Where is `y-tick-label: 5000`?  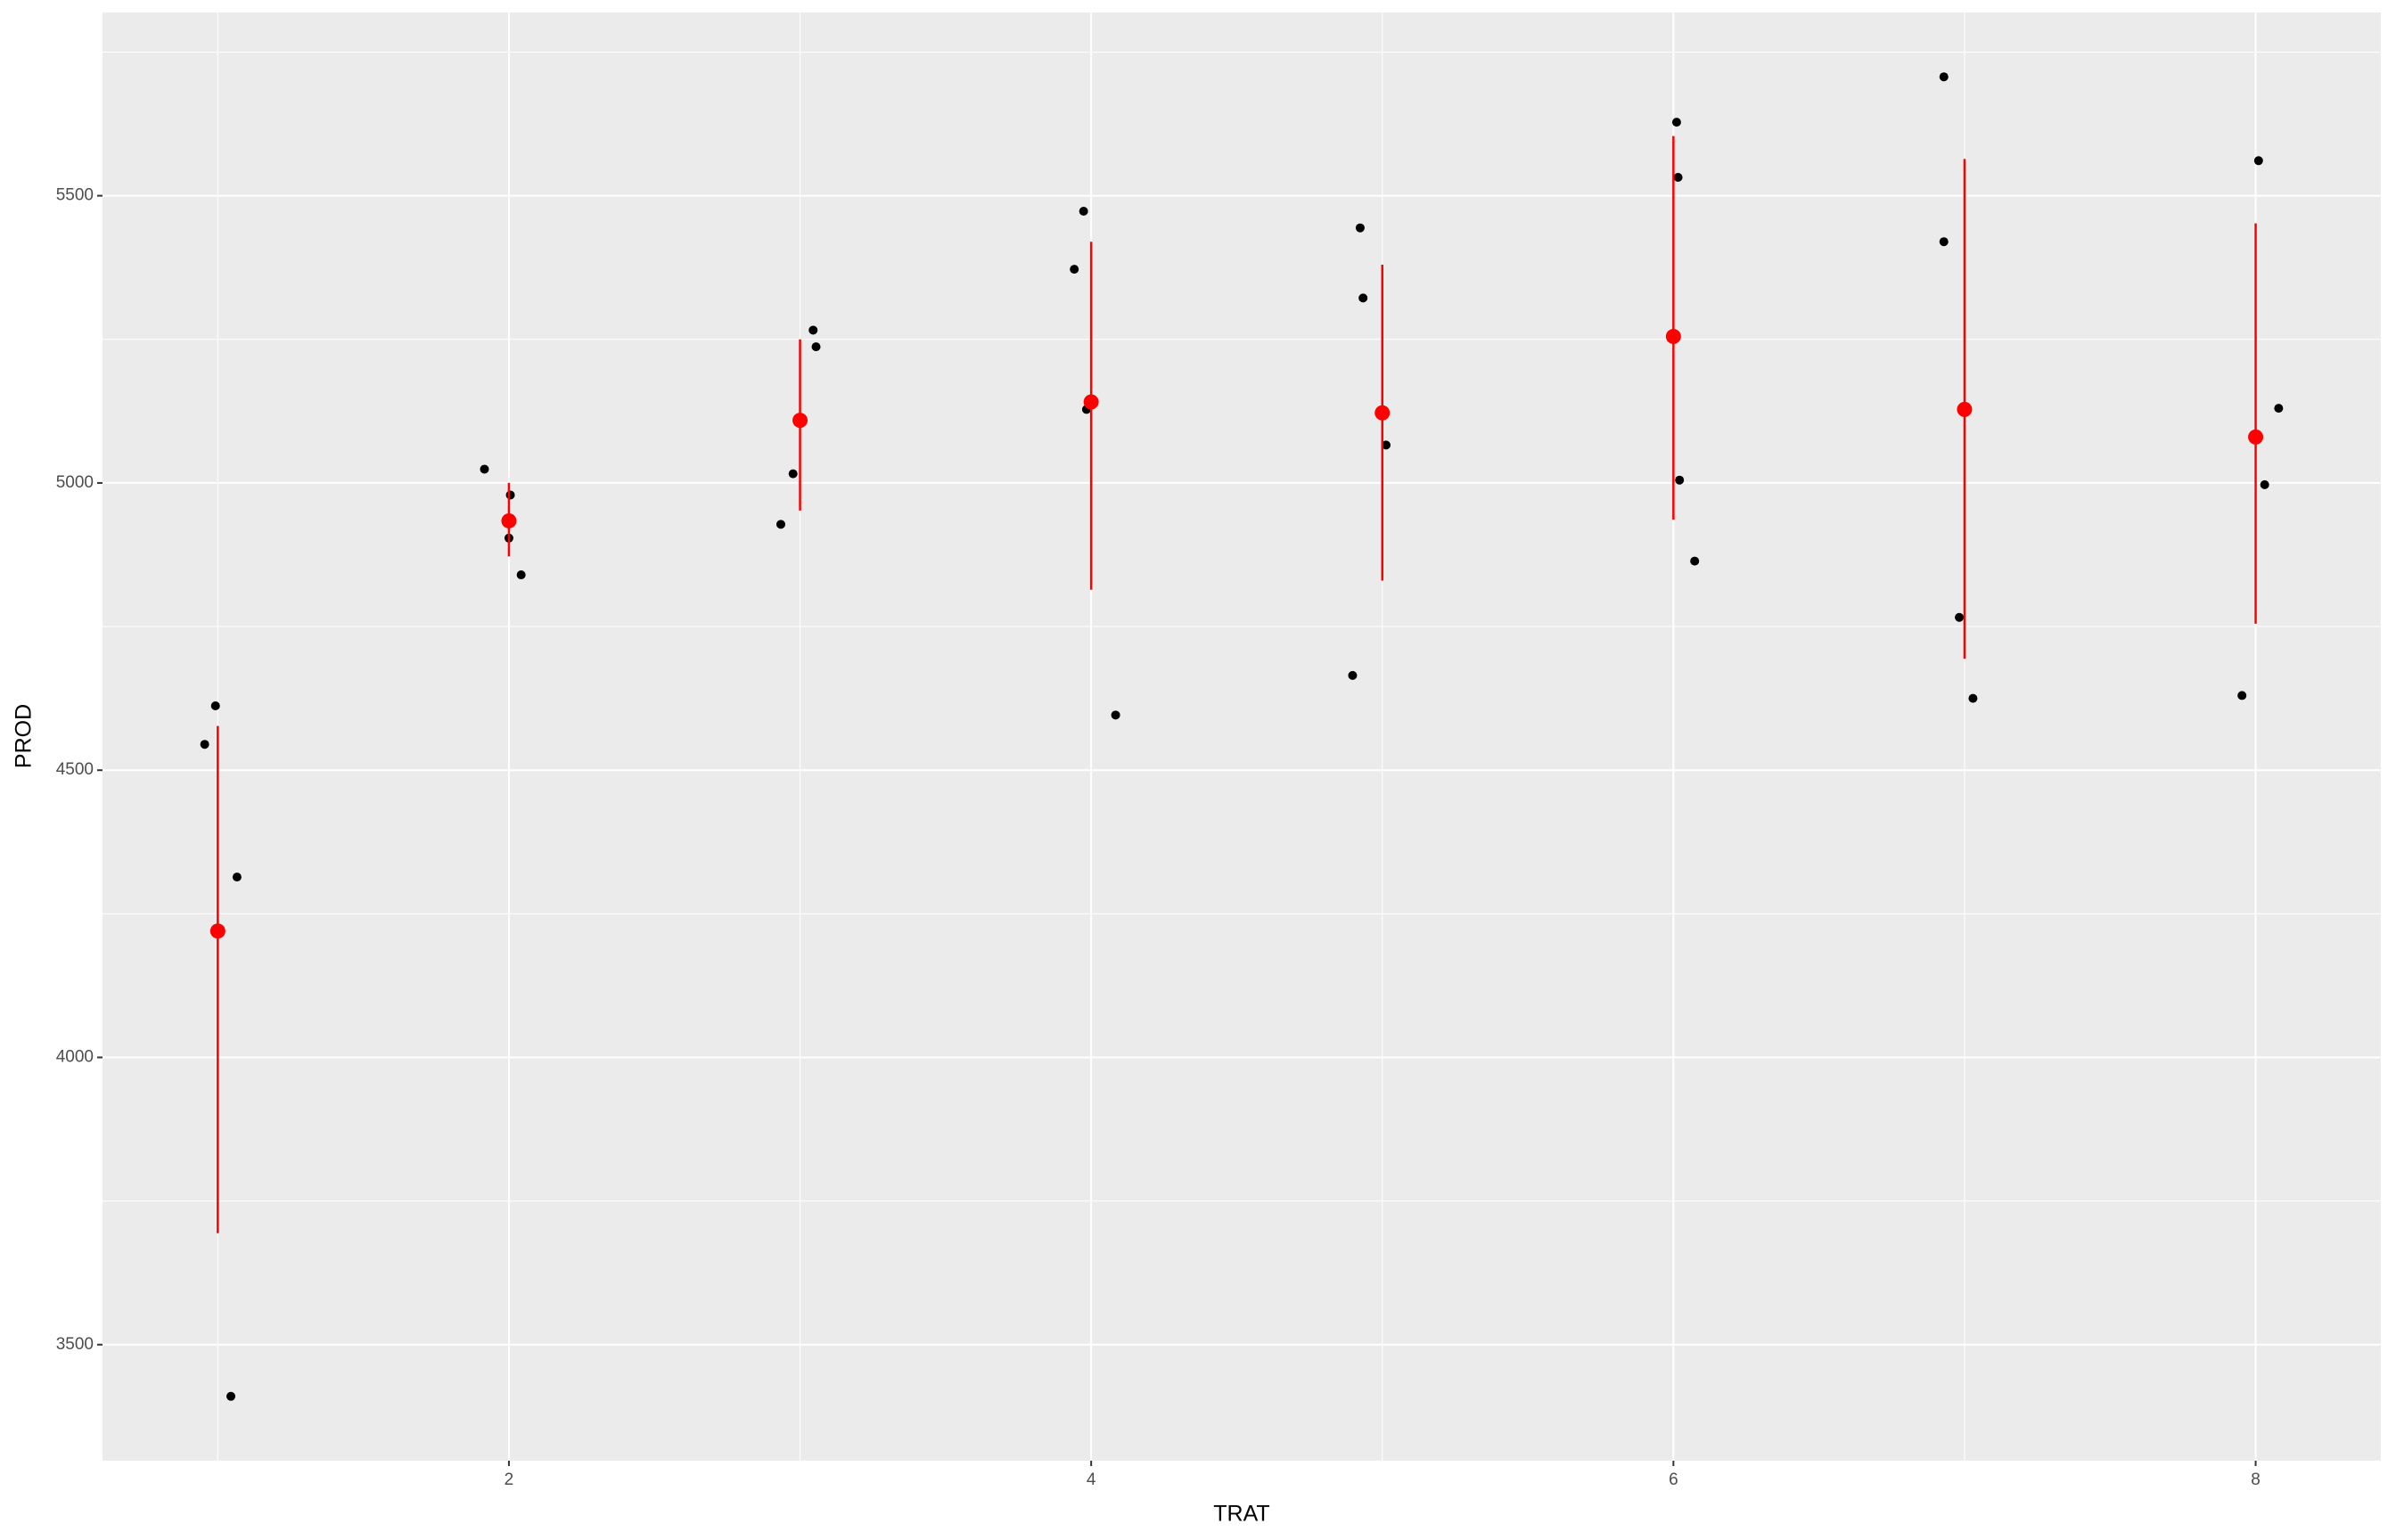
y-tick-label: 5000 is located at coordinates (75, 482).